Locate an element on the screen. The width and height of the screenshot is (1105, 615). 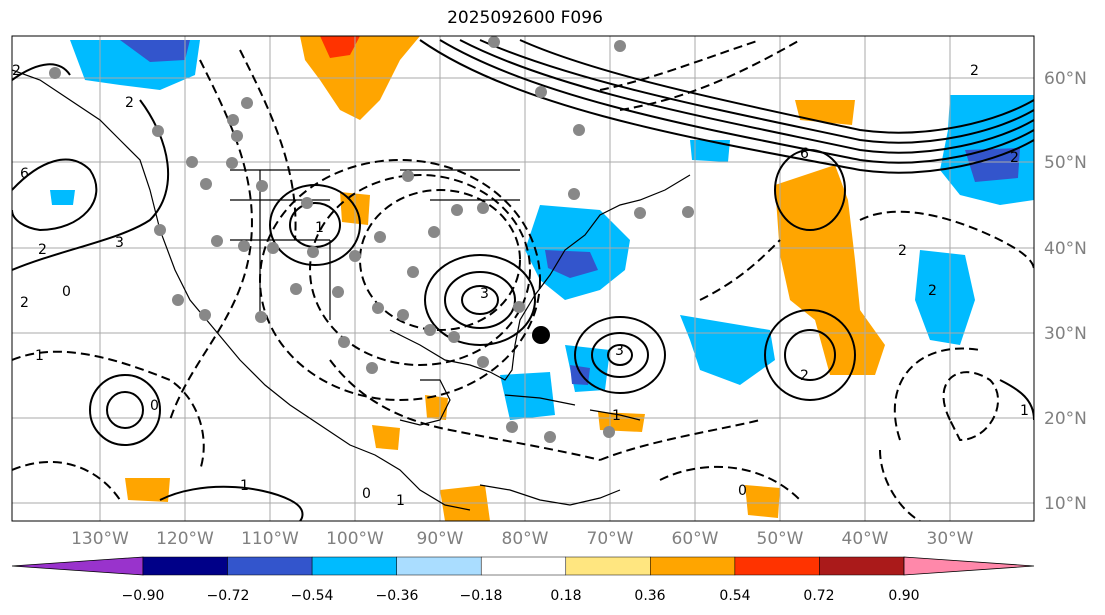
lat-label: 40°N is located at coordinates (1065, 249).